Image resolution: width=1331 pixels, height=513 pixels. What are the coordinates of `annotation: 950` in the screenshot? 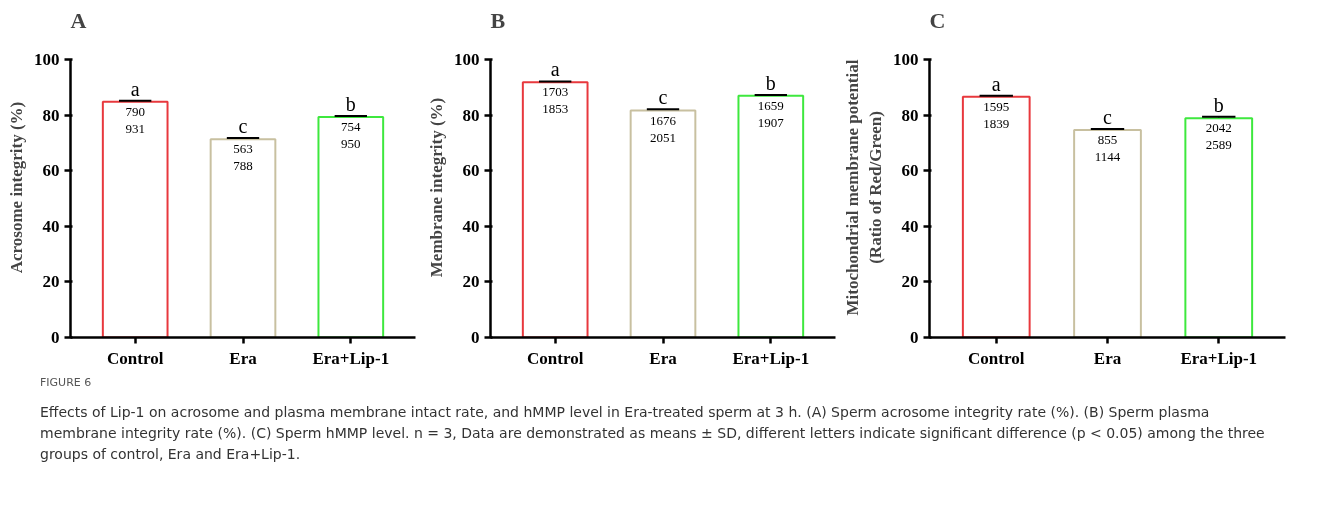 It's located at (351, 143).